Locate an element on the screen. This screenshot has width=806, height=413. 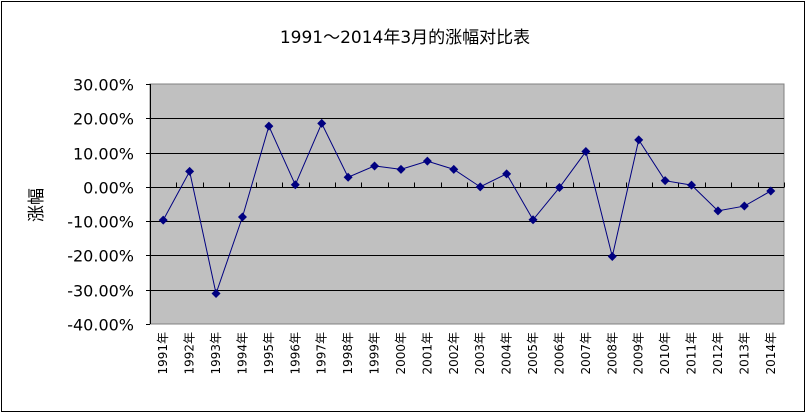
x-tick-label: 2011年 is located at coordinates (692, 353).